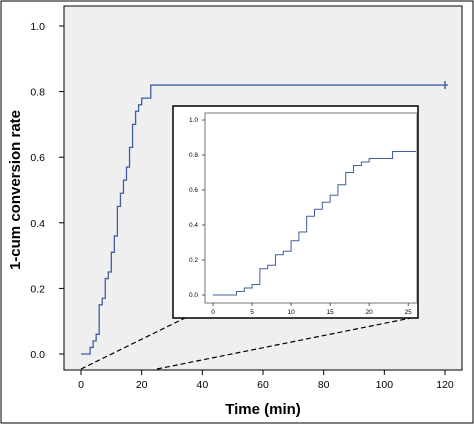  Describe the element at coordinates (263, 409) in the screenshot. I see `x-axis-title: Time (min)` at that location.